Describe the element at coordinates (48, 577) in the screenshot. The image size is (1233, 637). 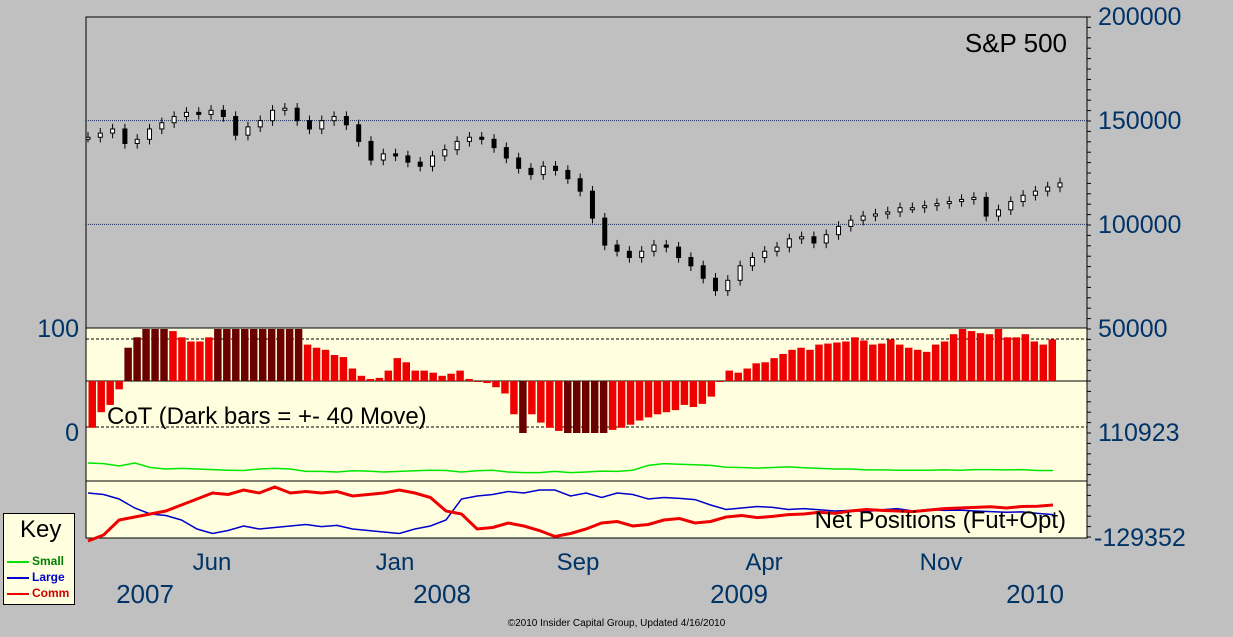
I see `legend-label-large: Large` at that location.